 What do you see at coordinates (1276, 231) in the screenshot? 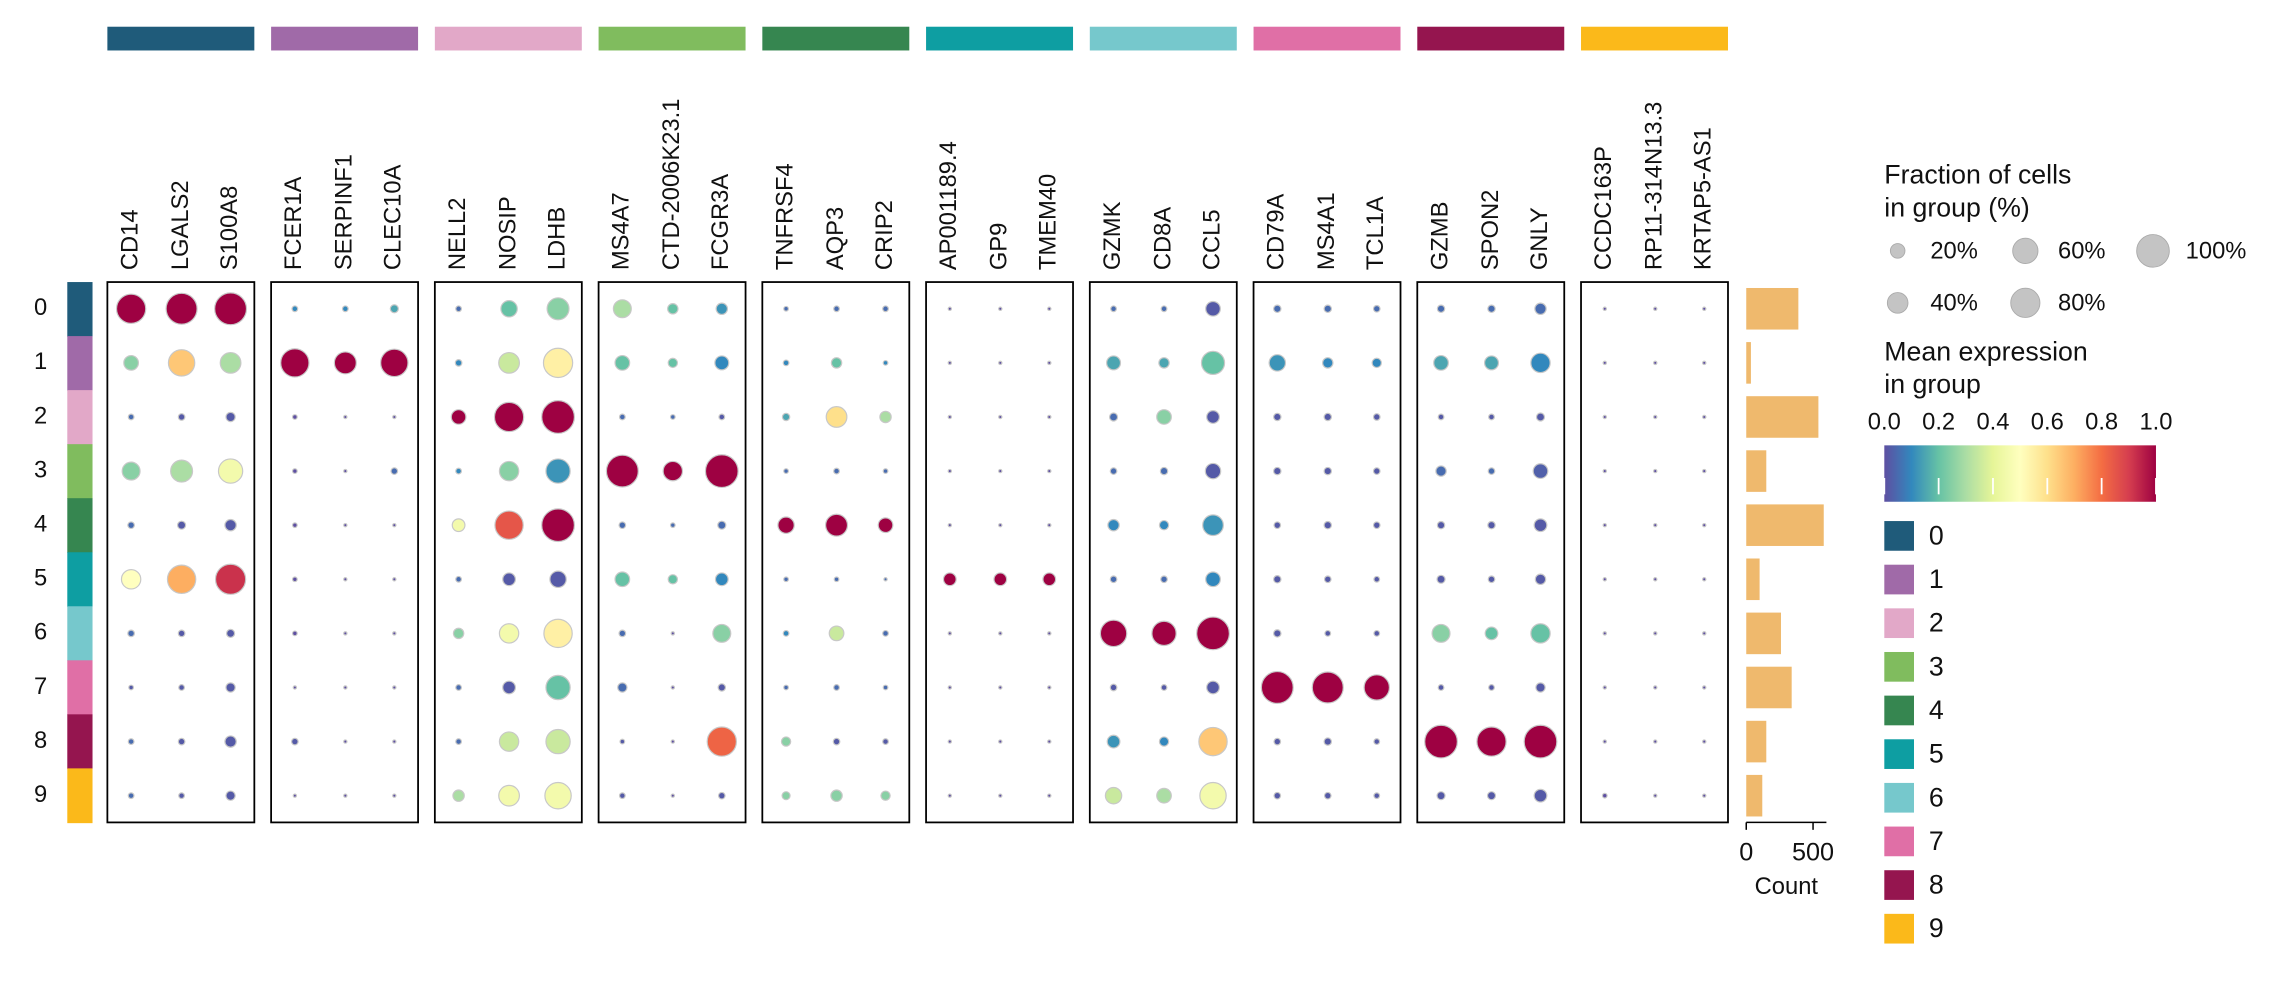
I see `gene-label-group: CD79A` at bounding box center [1276, 231].